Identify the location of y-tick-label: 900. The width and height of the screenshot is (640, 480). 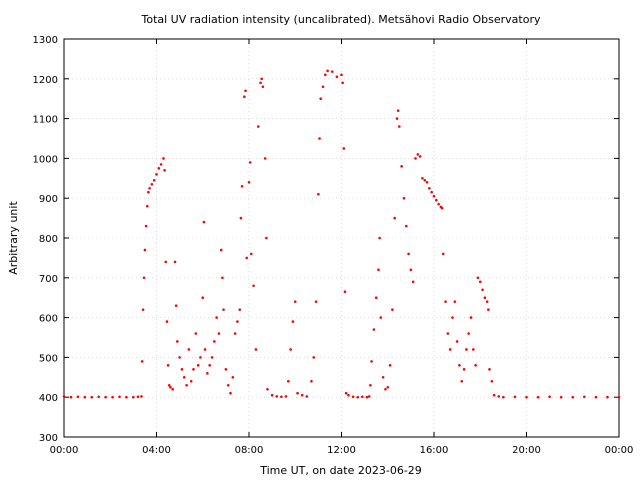
(48, 199).